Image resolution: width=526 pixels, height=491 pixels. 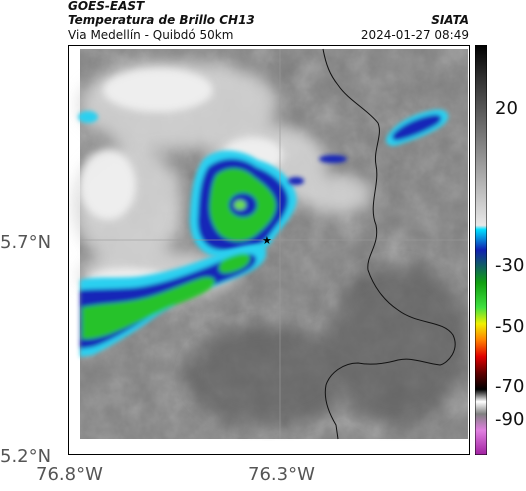 What do you see at coordinates (267, 240) in the screenshot?
I see `location-star-icon: ★` at bounding box center [267, 240].